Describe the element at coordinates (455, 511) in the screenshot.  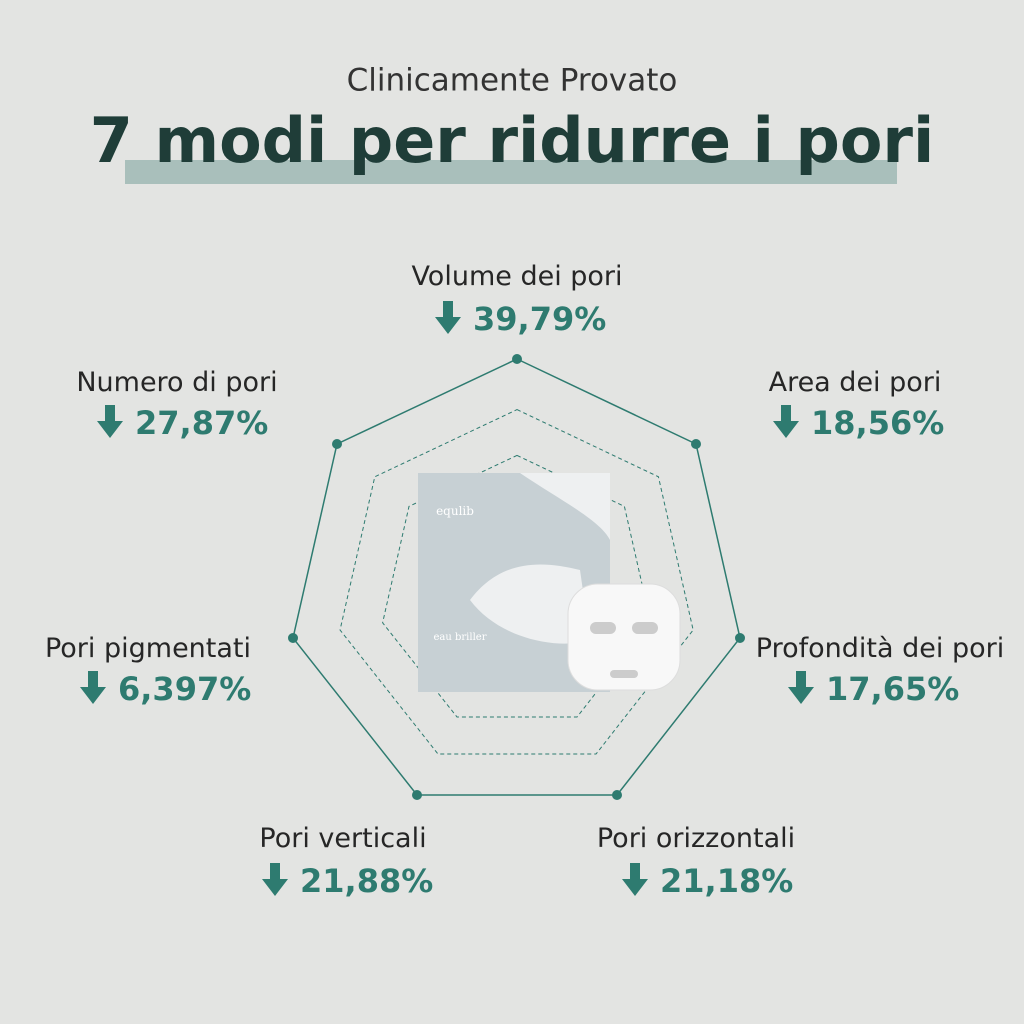
I see `product-brand: equlib` at that location.